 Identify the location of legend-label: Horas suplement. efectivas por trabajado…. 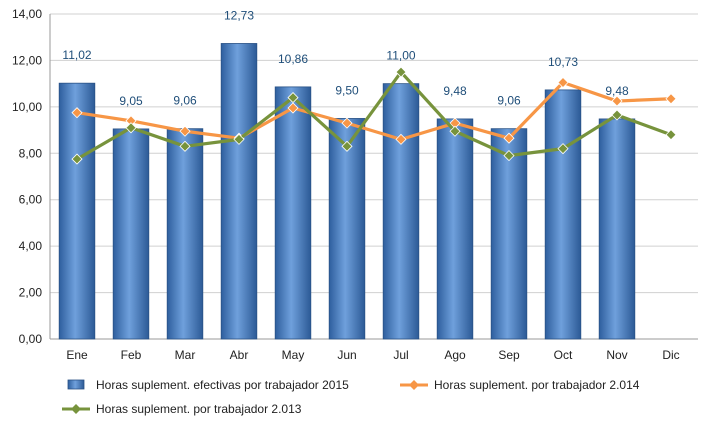
(222, 385).